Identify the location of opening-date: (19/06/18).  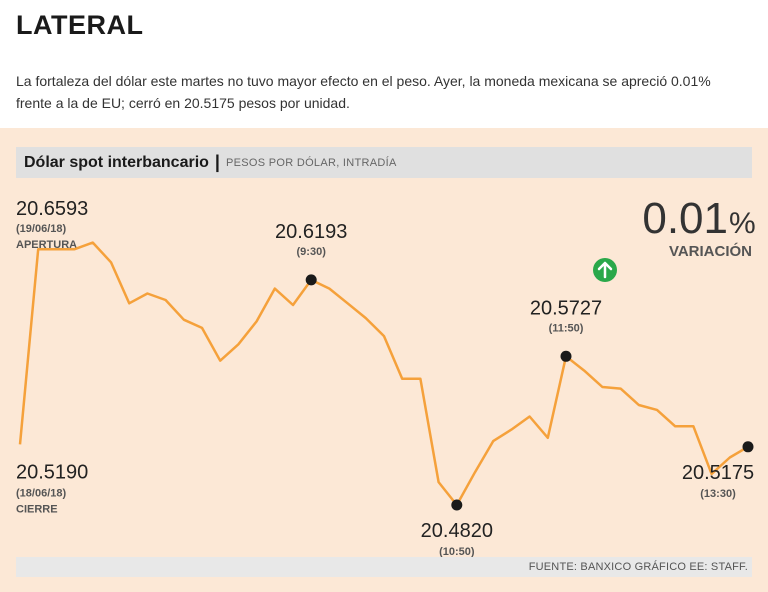
(41, 229).